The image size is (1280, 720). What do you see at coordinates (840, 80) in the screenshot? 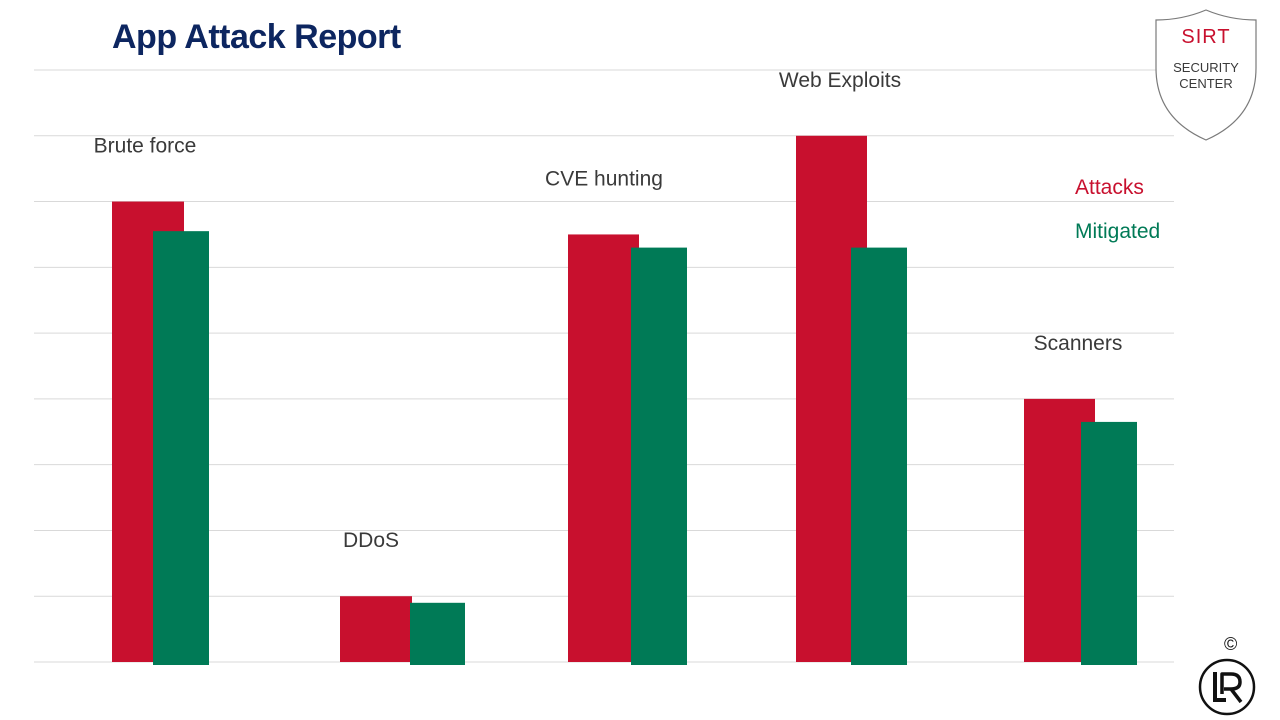
I see `category-label-web-exploits: Web Exploits` at bounding box center [840, 80].